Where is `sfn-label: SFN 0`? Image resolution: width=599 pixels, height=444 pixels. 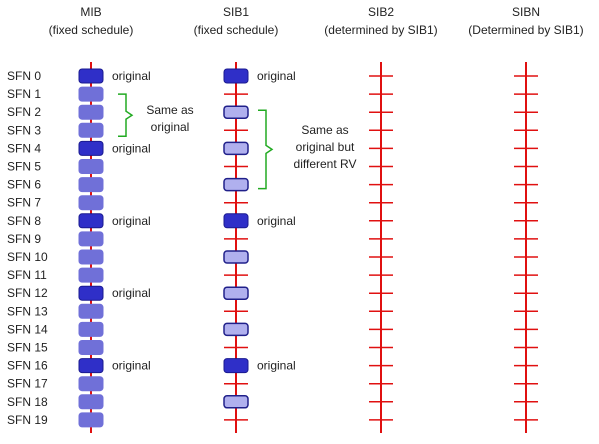 sfn-label: SFN 0 is located at coordinates (24, 76).